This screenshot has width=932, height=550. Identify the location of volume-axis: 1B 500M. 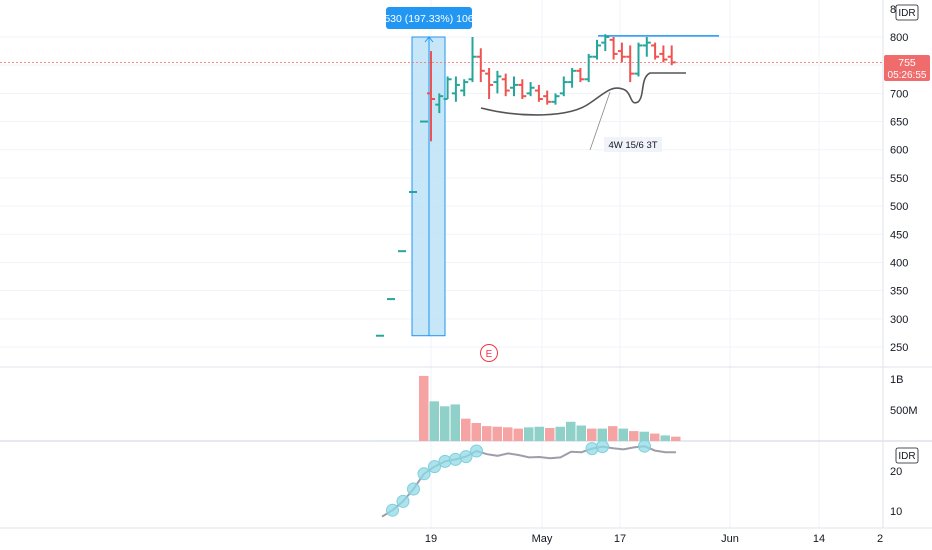
(904, 395).